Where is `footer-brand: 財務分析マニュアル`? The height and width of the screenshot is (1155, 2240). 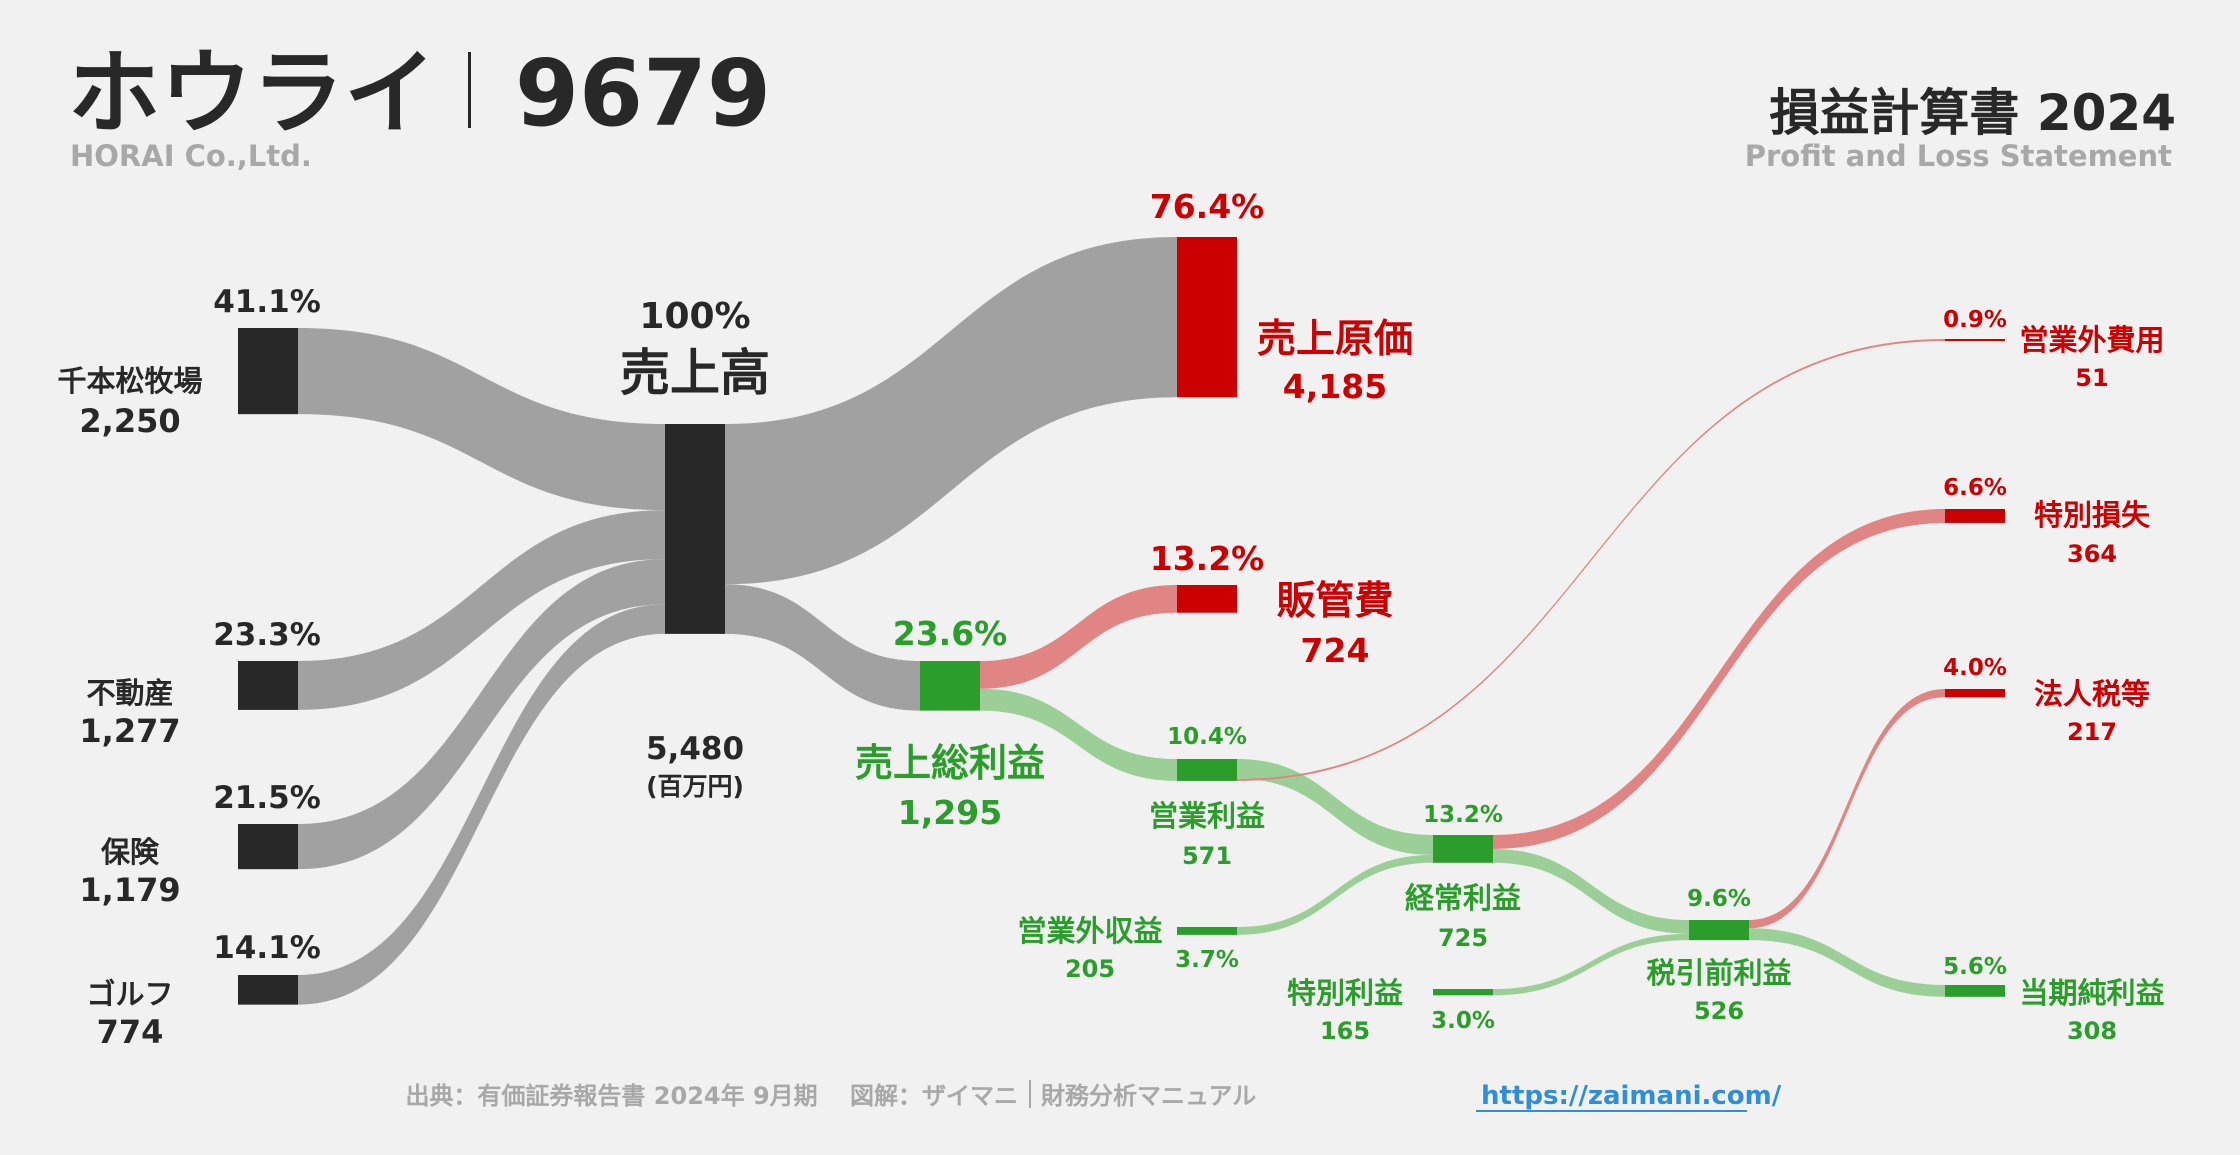 footer-brand: 財務分析マニュアル is located at coordinates (1148, 1096).